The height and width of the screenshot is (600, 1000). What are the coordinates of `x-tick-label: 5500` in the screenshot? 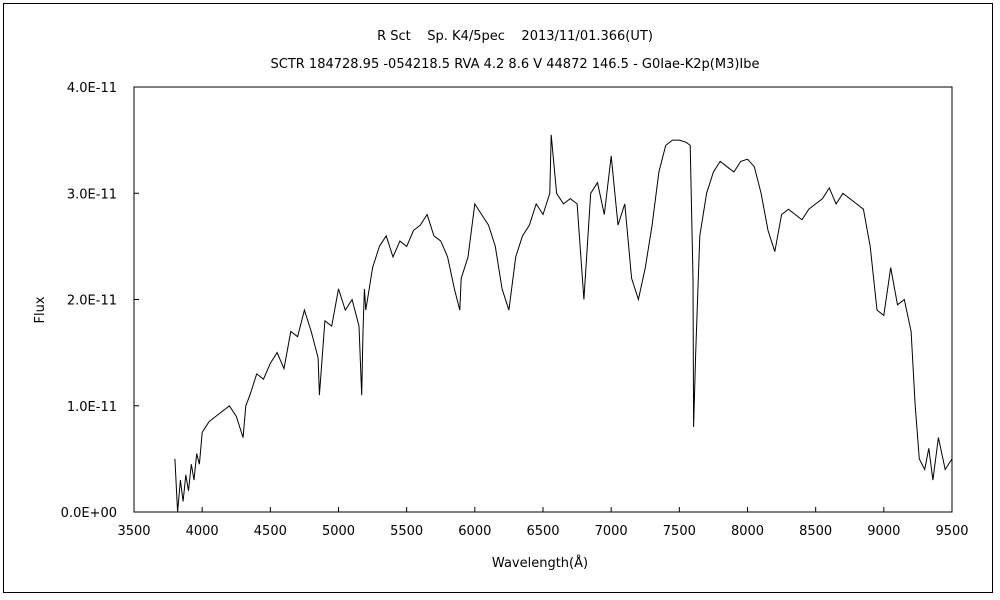 It's located at (406, 531).